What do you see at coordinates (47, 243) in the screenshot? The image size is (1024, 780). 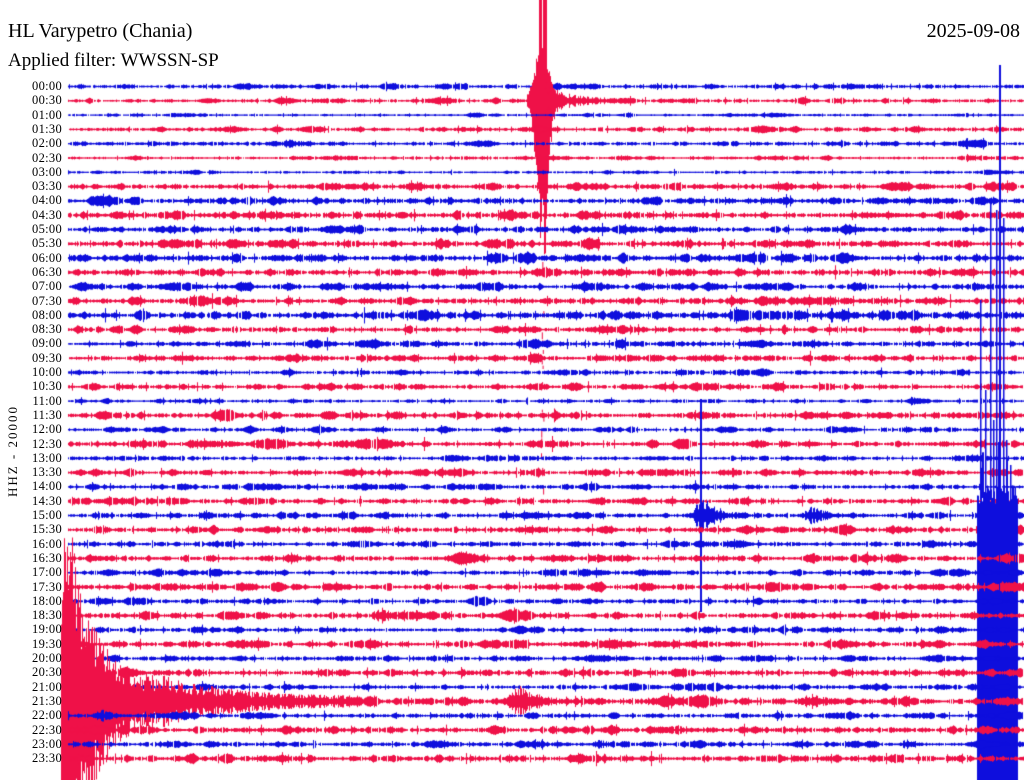 I see `time-label: 05:30` at bounding box center [47, 243].